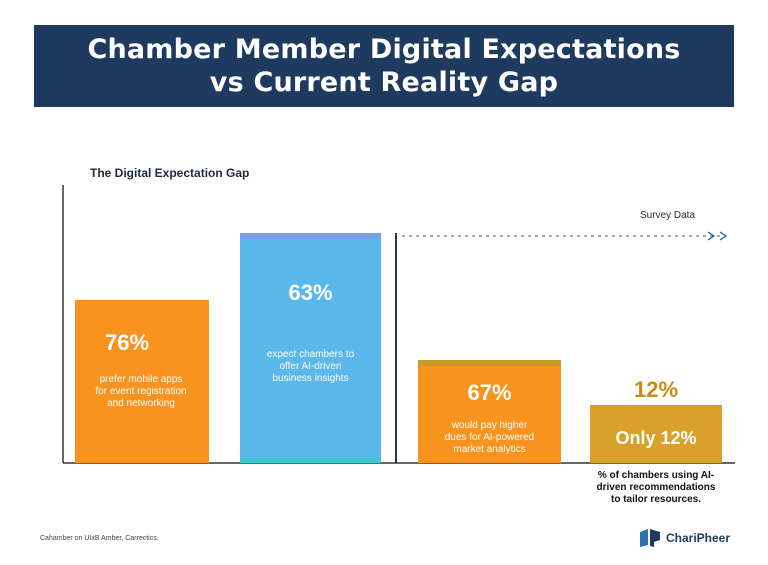  What do you see at coordinates (384, 82) in the screenshot?
I see `title-line-2: vs Current Reality Gap` at bounding box center [384, 82].